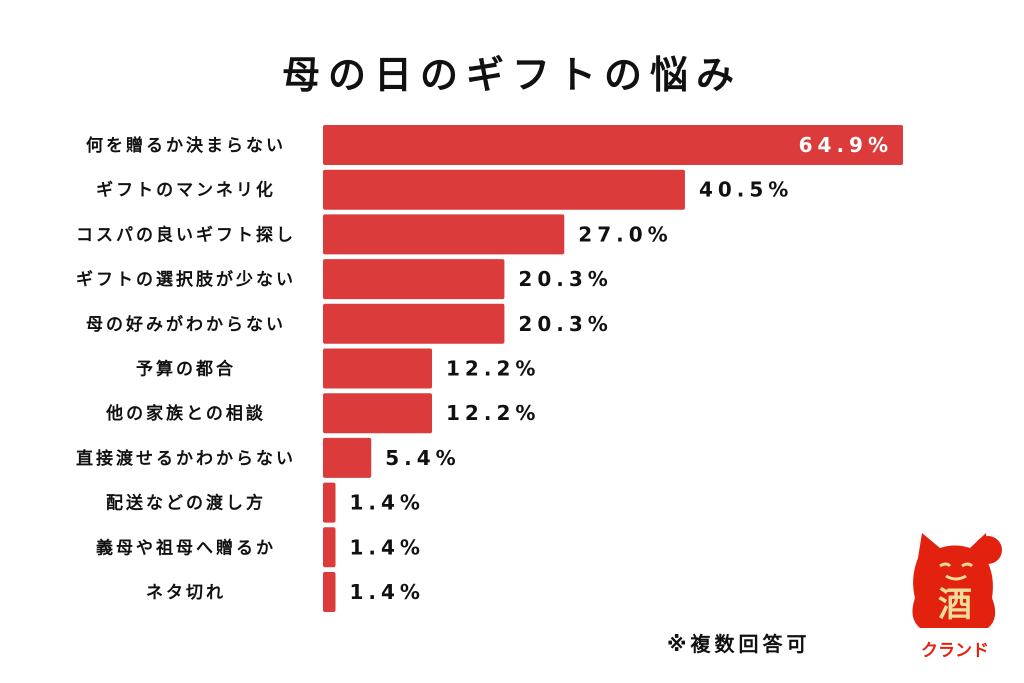 The height and width of the screenshot is (683, 1024). I want to click on category-label: コスパの良いギフト探し, so click(186, 234).